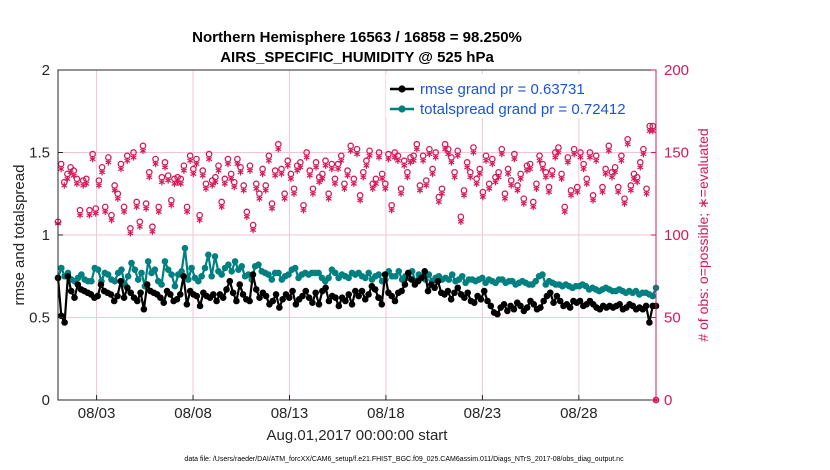 The width and height of the screenshot is (830, 470). Describe the element at coordinates (97, 413) in the screenshot. I see `tick-label-x: 08/03` at that location.